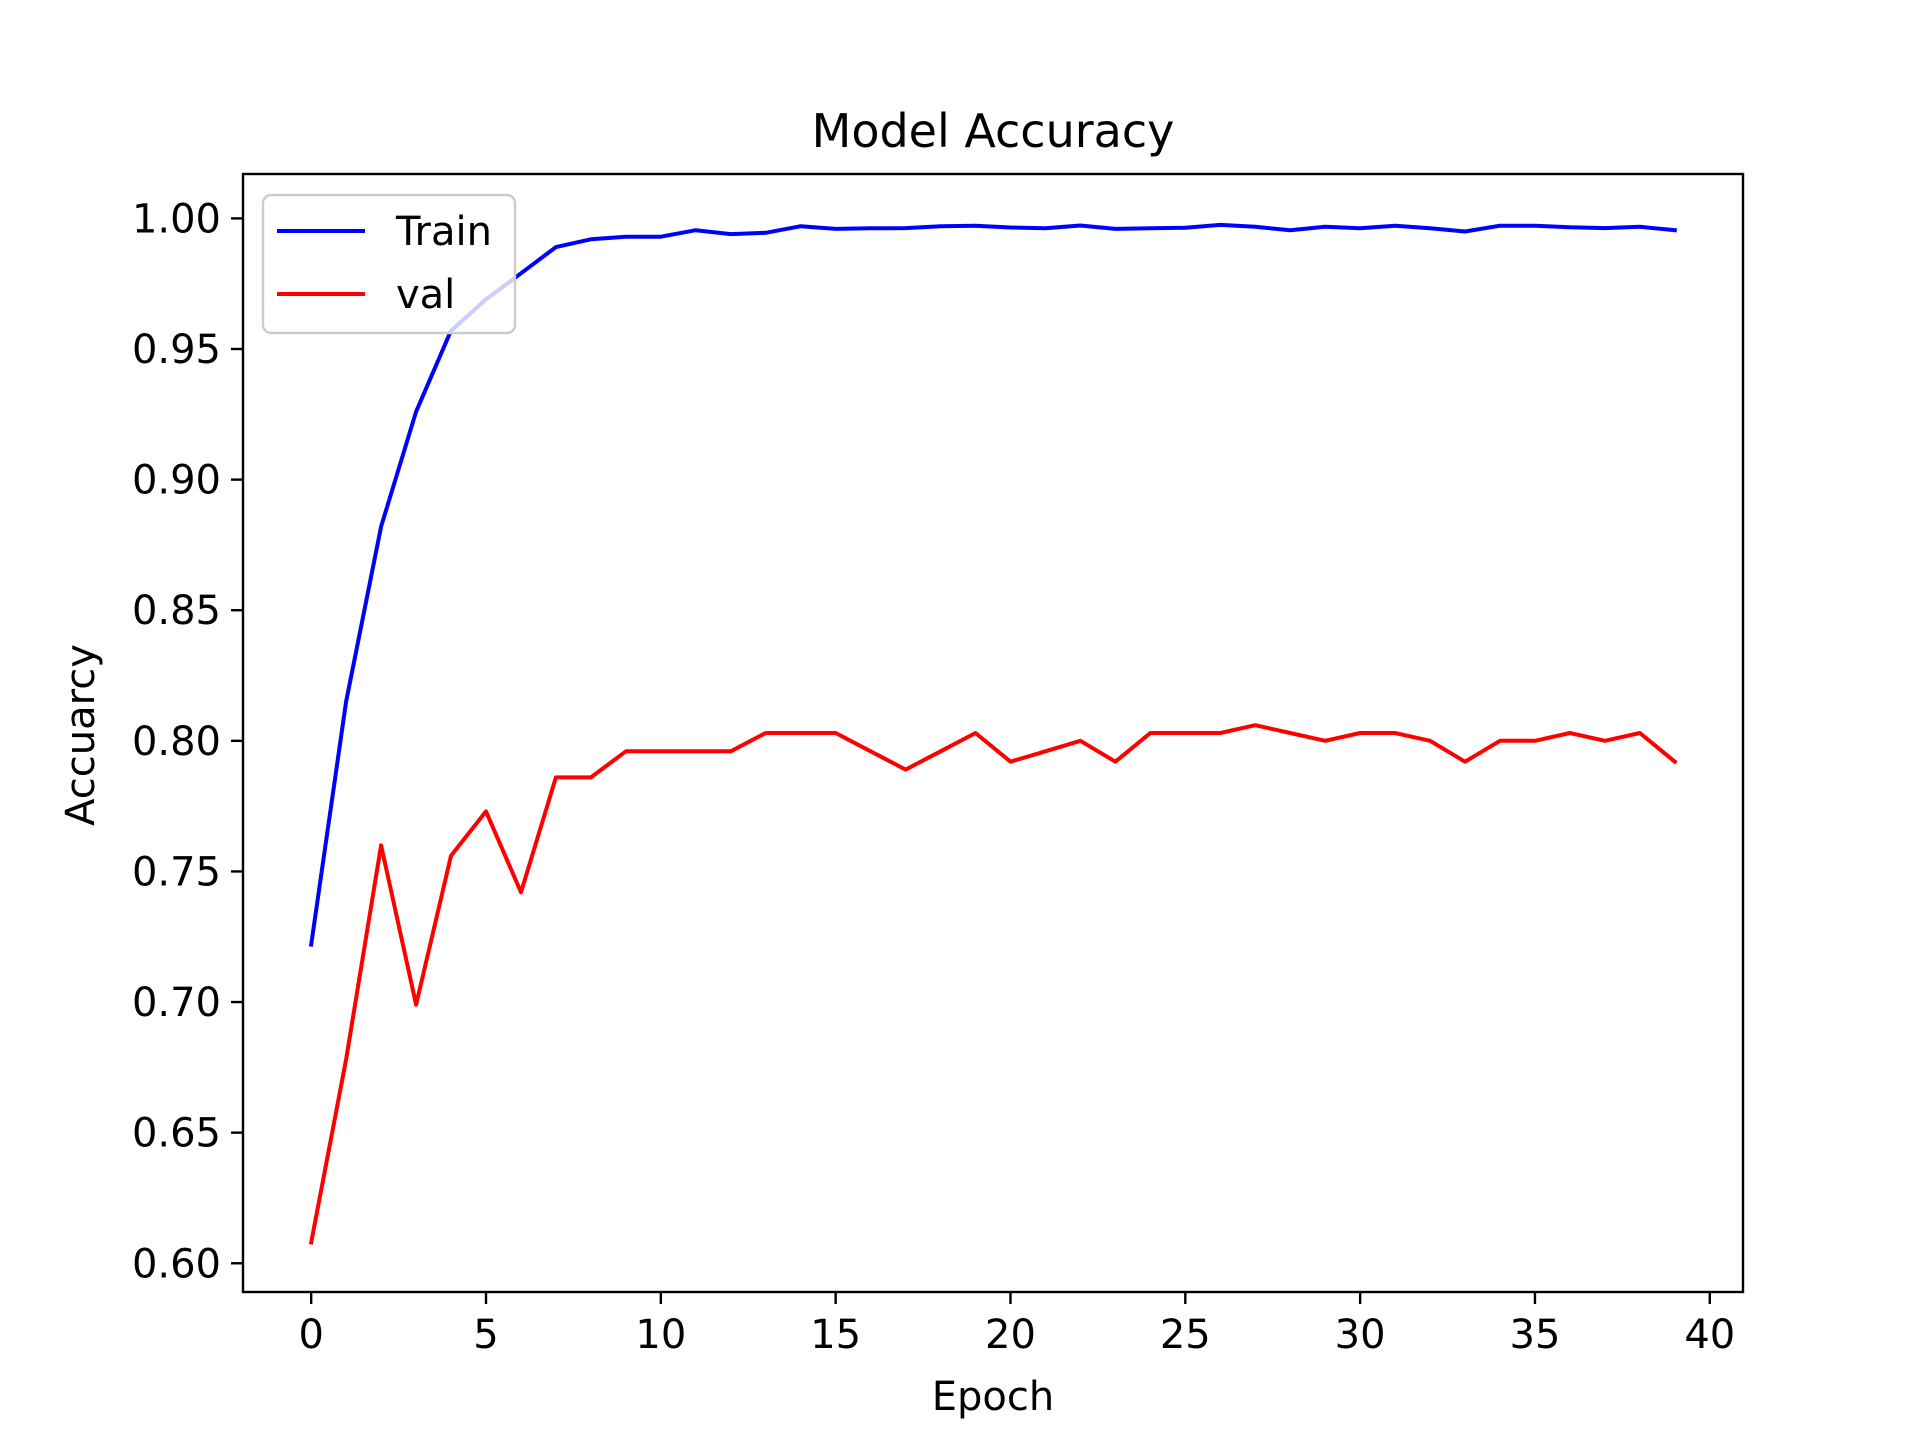 The image size is (1920, 1440). Describe the element at coordinates (1535, 1335) in the screenshot. I see `x-tick-label: 35` at that location.